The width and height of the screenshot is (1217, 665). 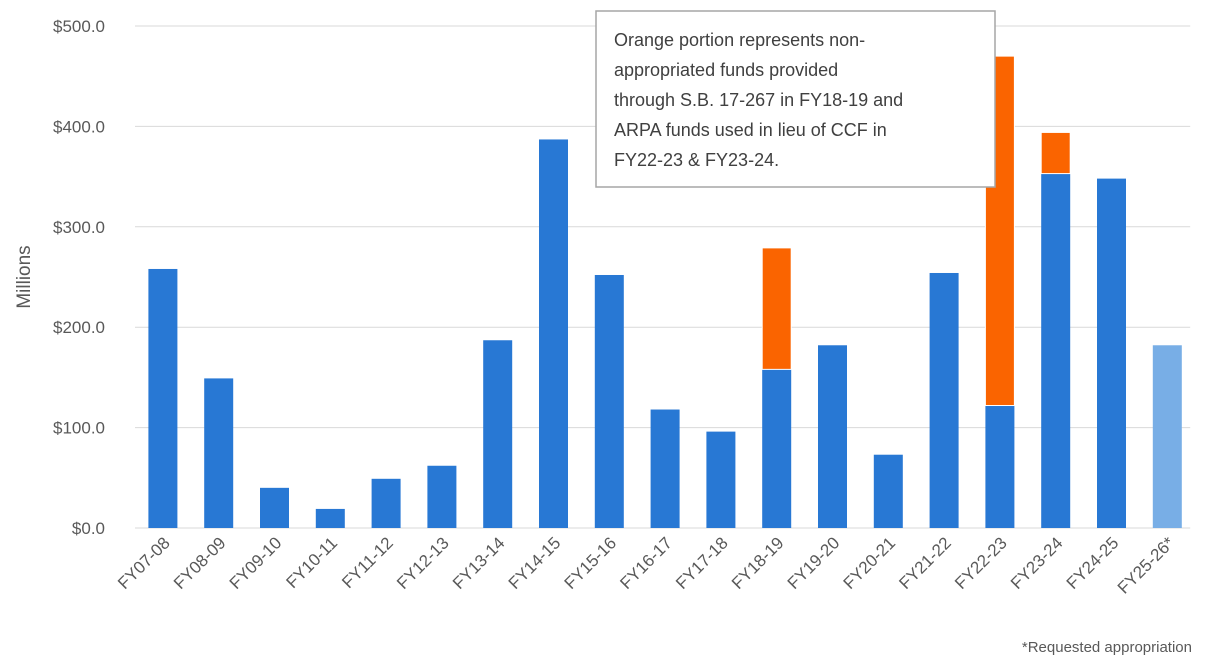 I want to click on annotation-line: appropriated funds provided, so click(x=726, y=70).